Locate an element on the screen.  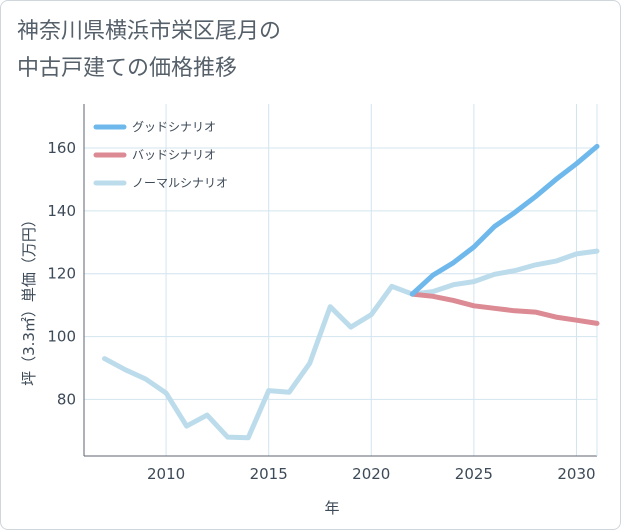
chart-title-line-2: 中古戸建ての価格推移 is located at coordinates (127, 68).